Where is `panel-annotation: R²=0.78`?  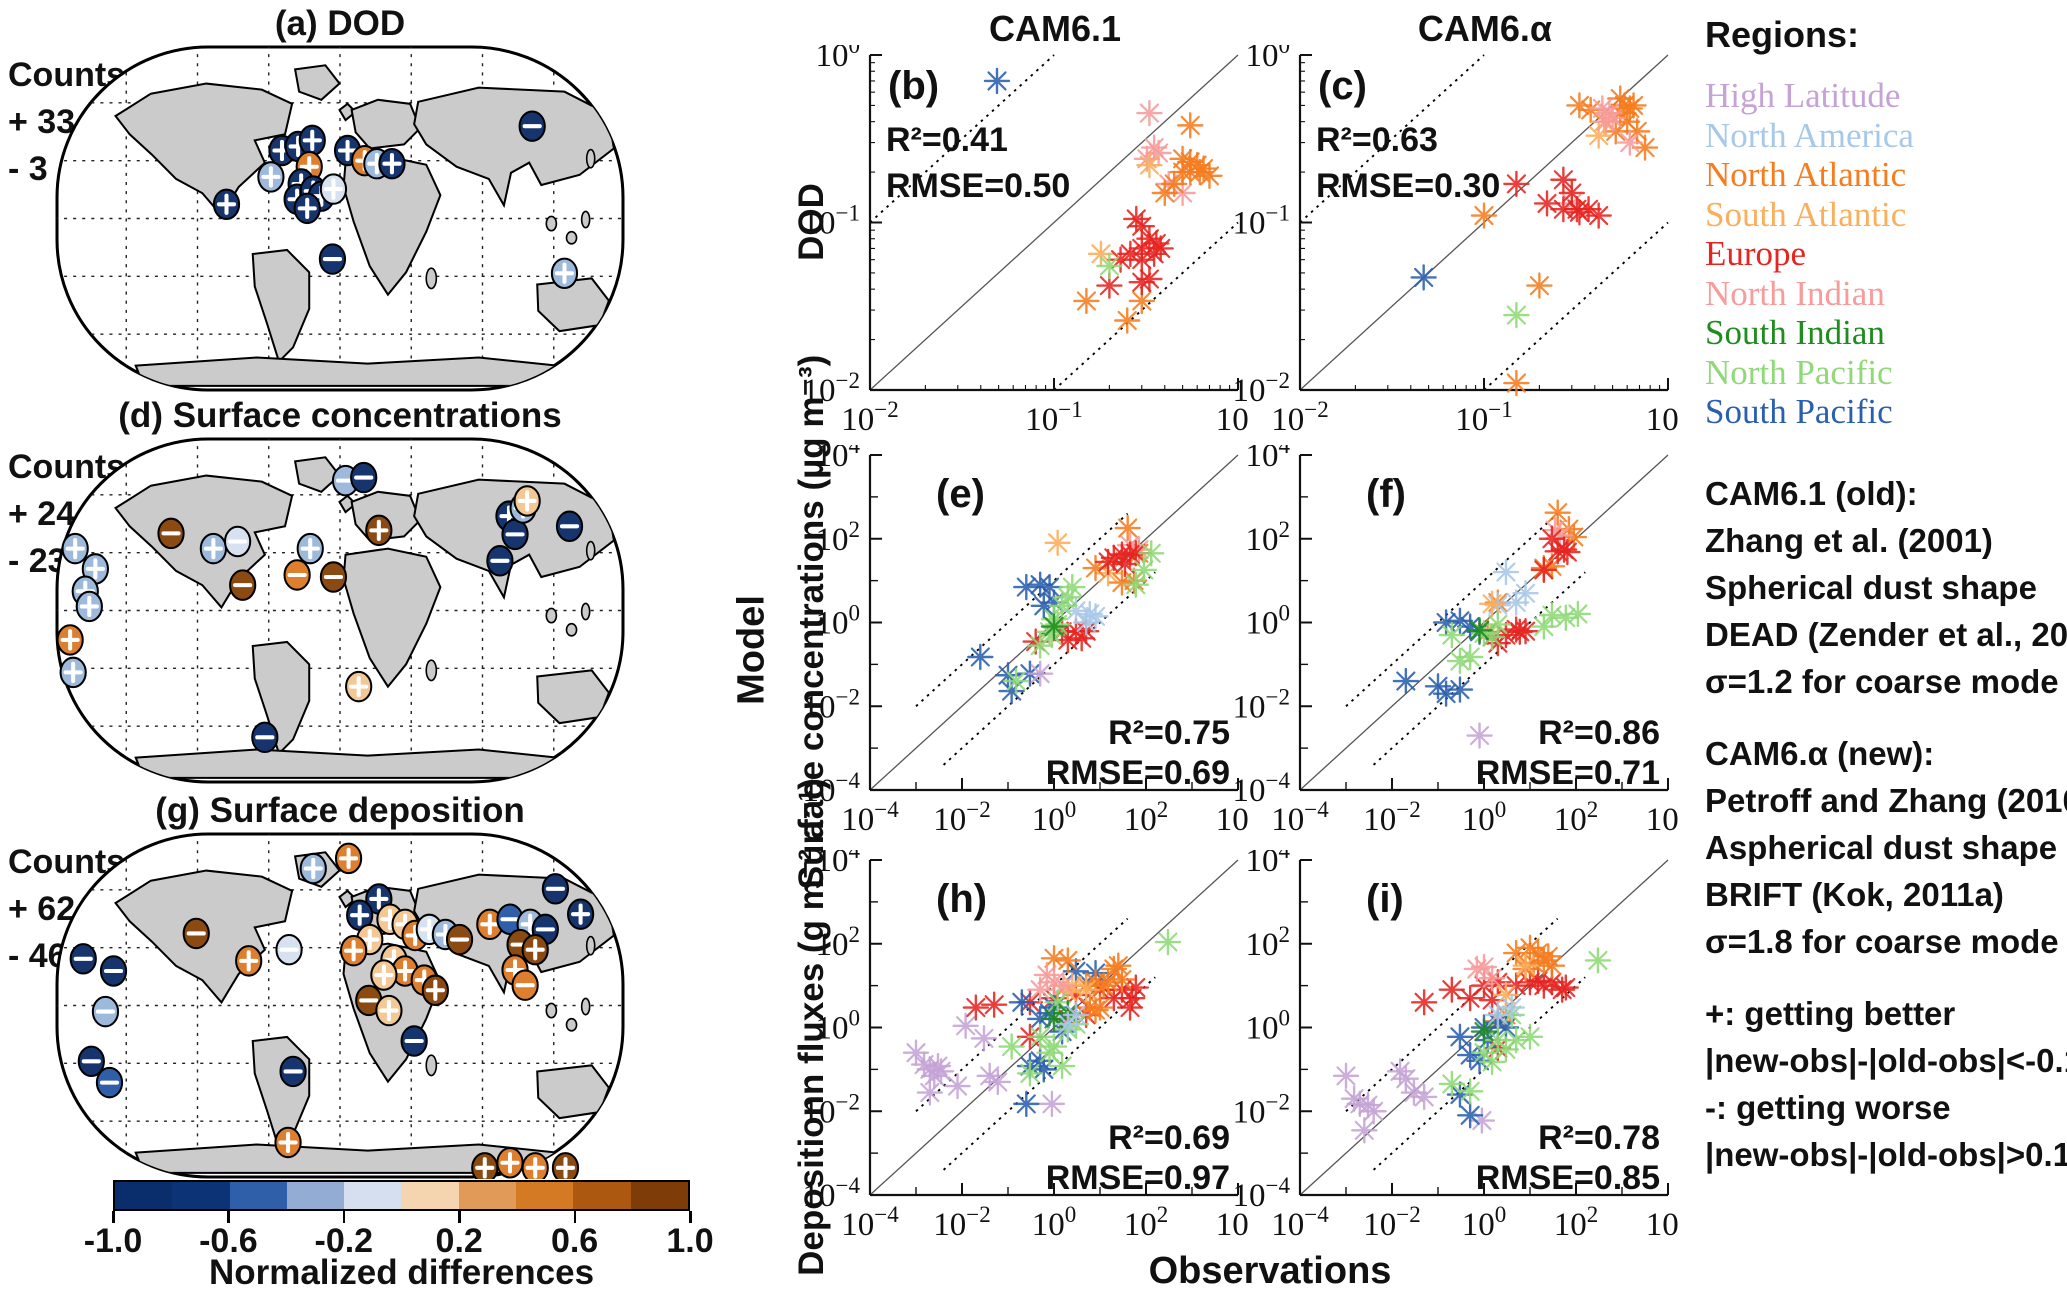 panel-annotation: R²=0.78 is located at coordinates (1599, 1138).